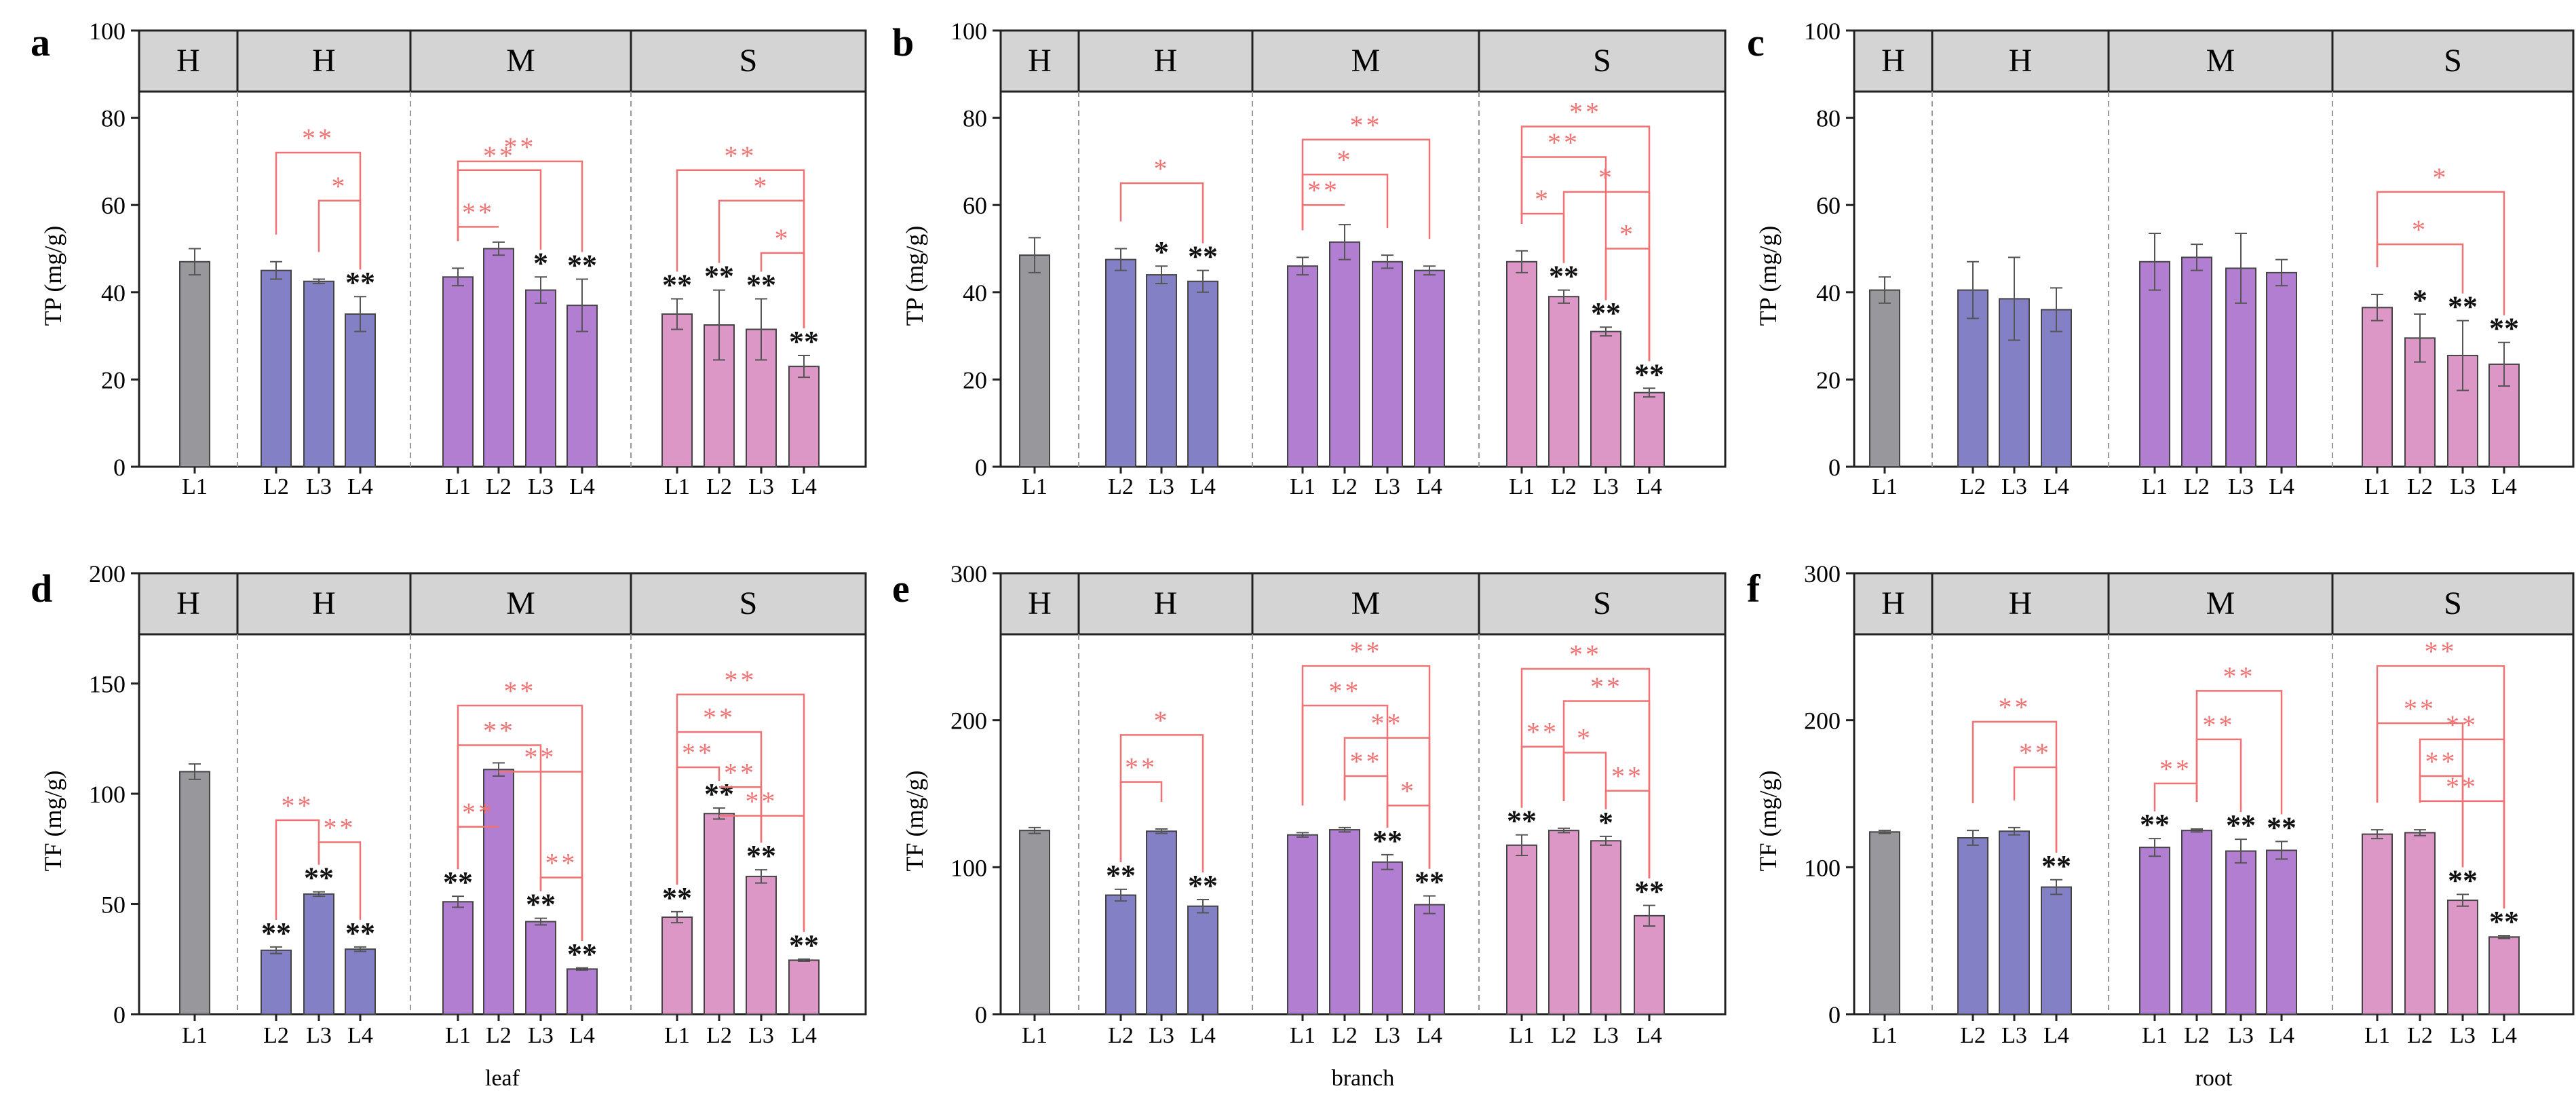 The image size is (2576, 1118). Describe the element at coordinates (2220, 603) in the screenshot. I see `group-header: M` at that location.